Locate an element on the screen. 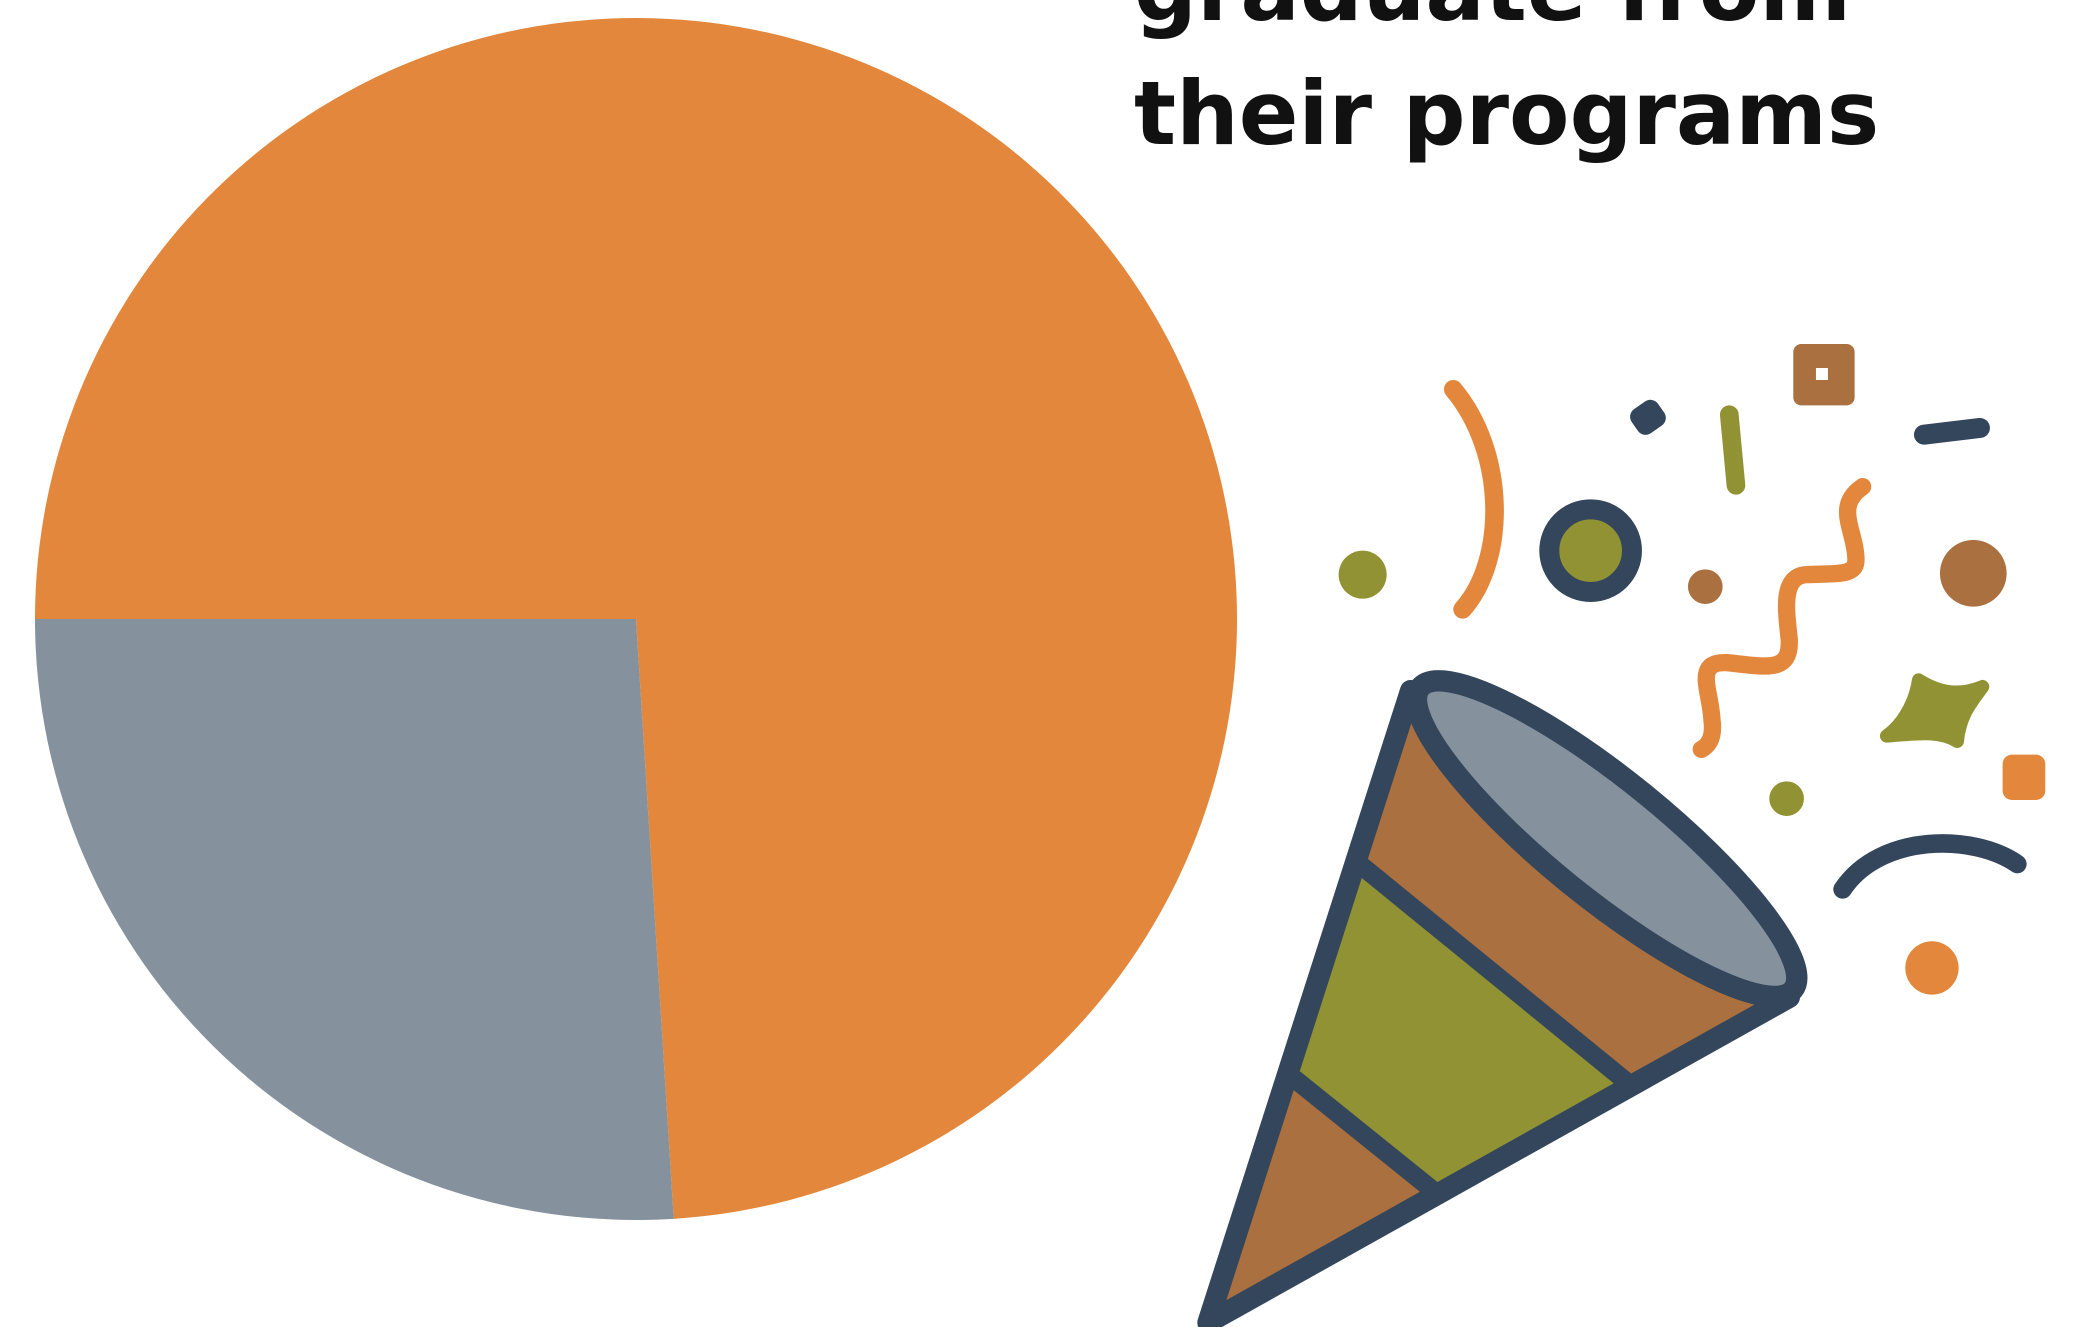 The width and height of the screenshot is (2080, 1327). pie-slice is located at coordinates (354, 919).